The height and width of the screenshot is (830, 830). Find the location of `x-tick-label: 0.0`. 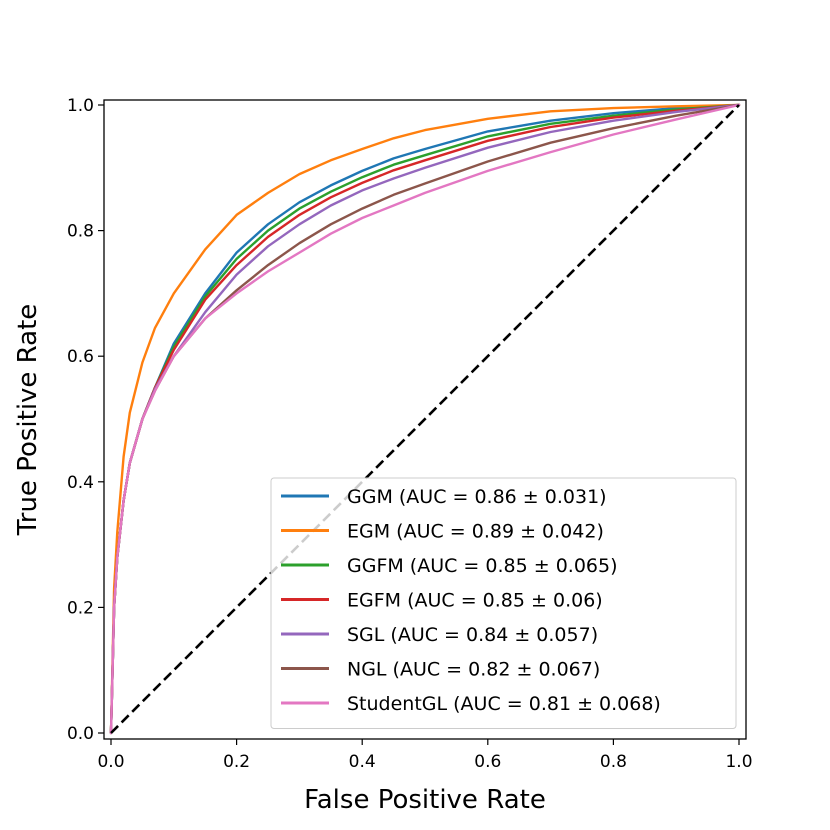

x-tick-label: 0.0 is located at coordinates (110, 762).